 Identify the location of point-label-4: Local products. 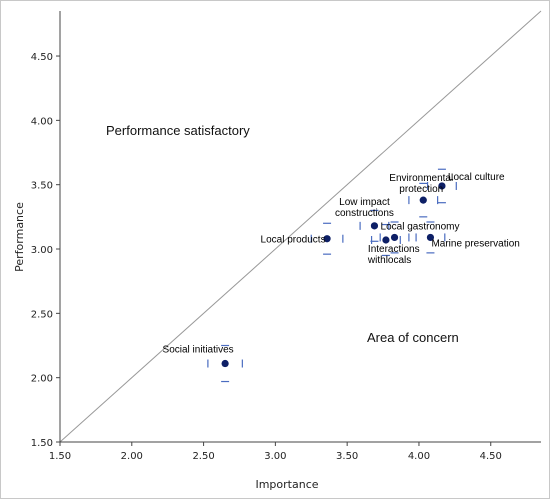
(293, 240).